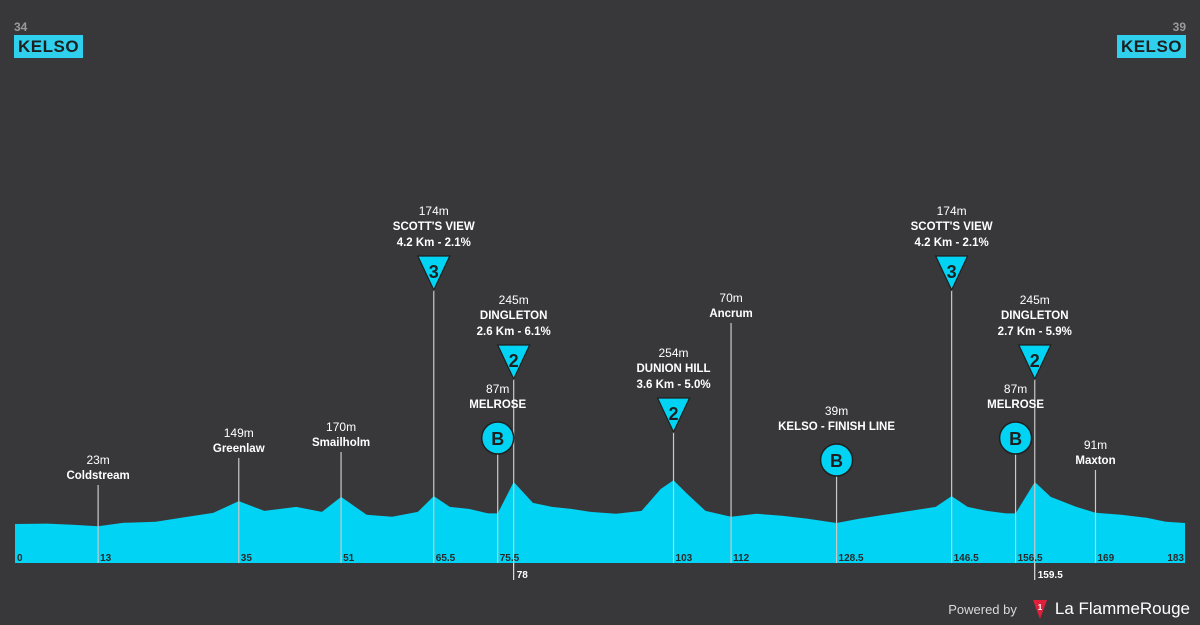  Describe the element at coordinates (1030, 558) in the screenshot. I see `km-tick-label-156.5: 156.5` at that location.